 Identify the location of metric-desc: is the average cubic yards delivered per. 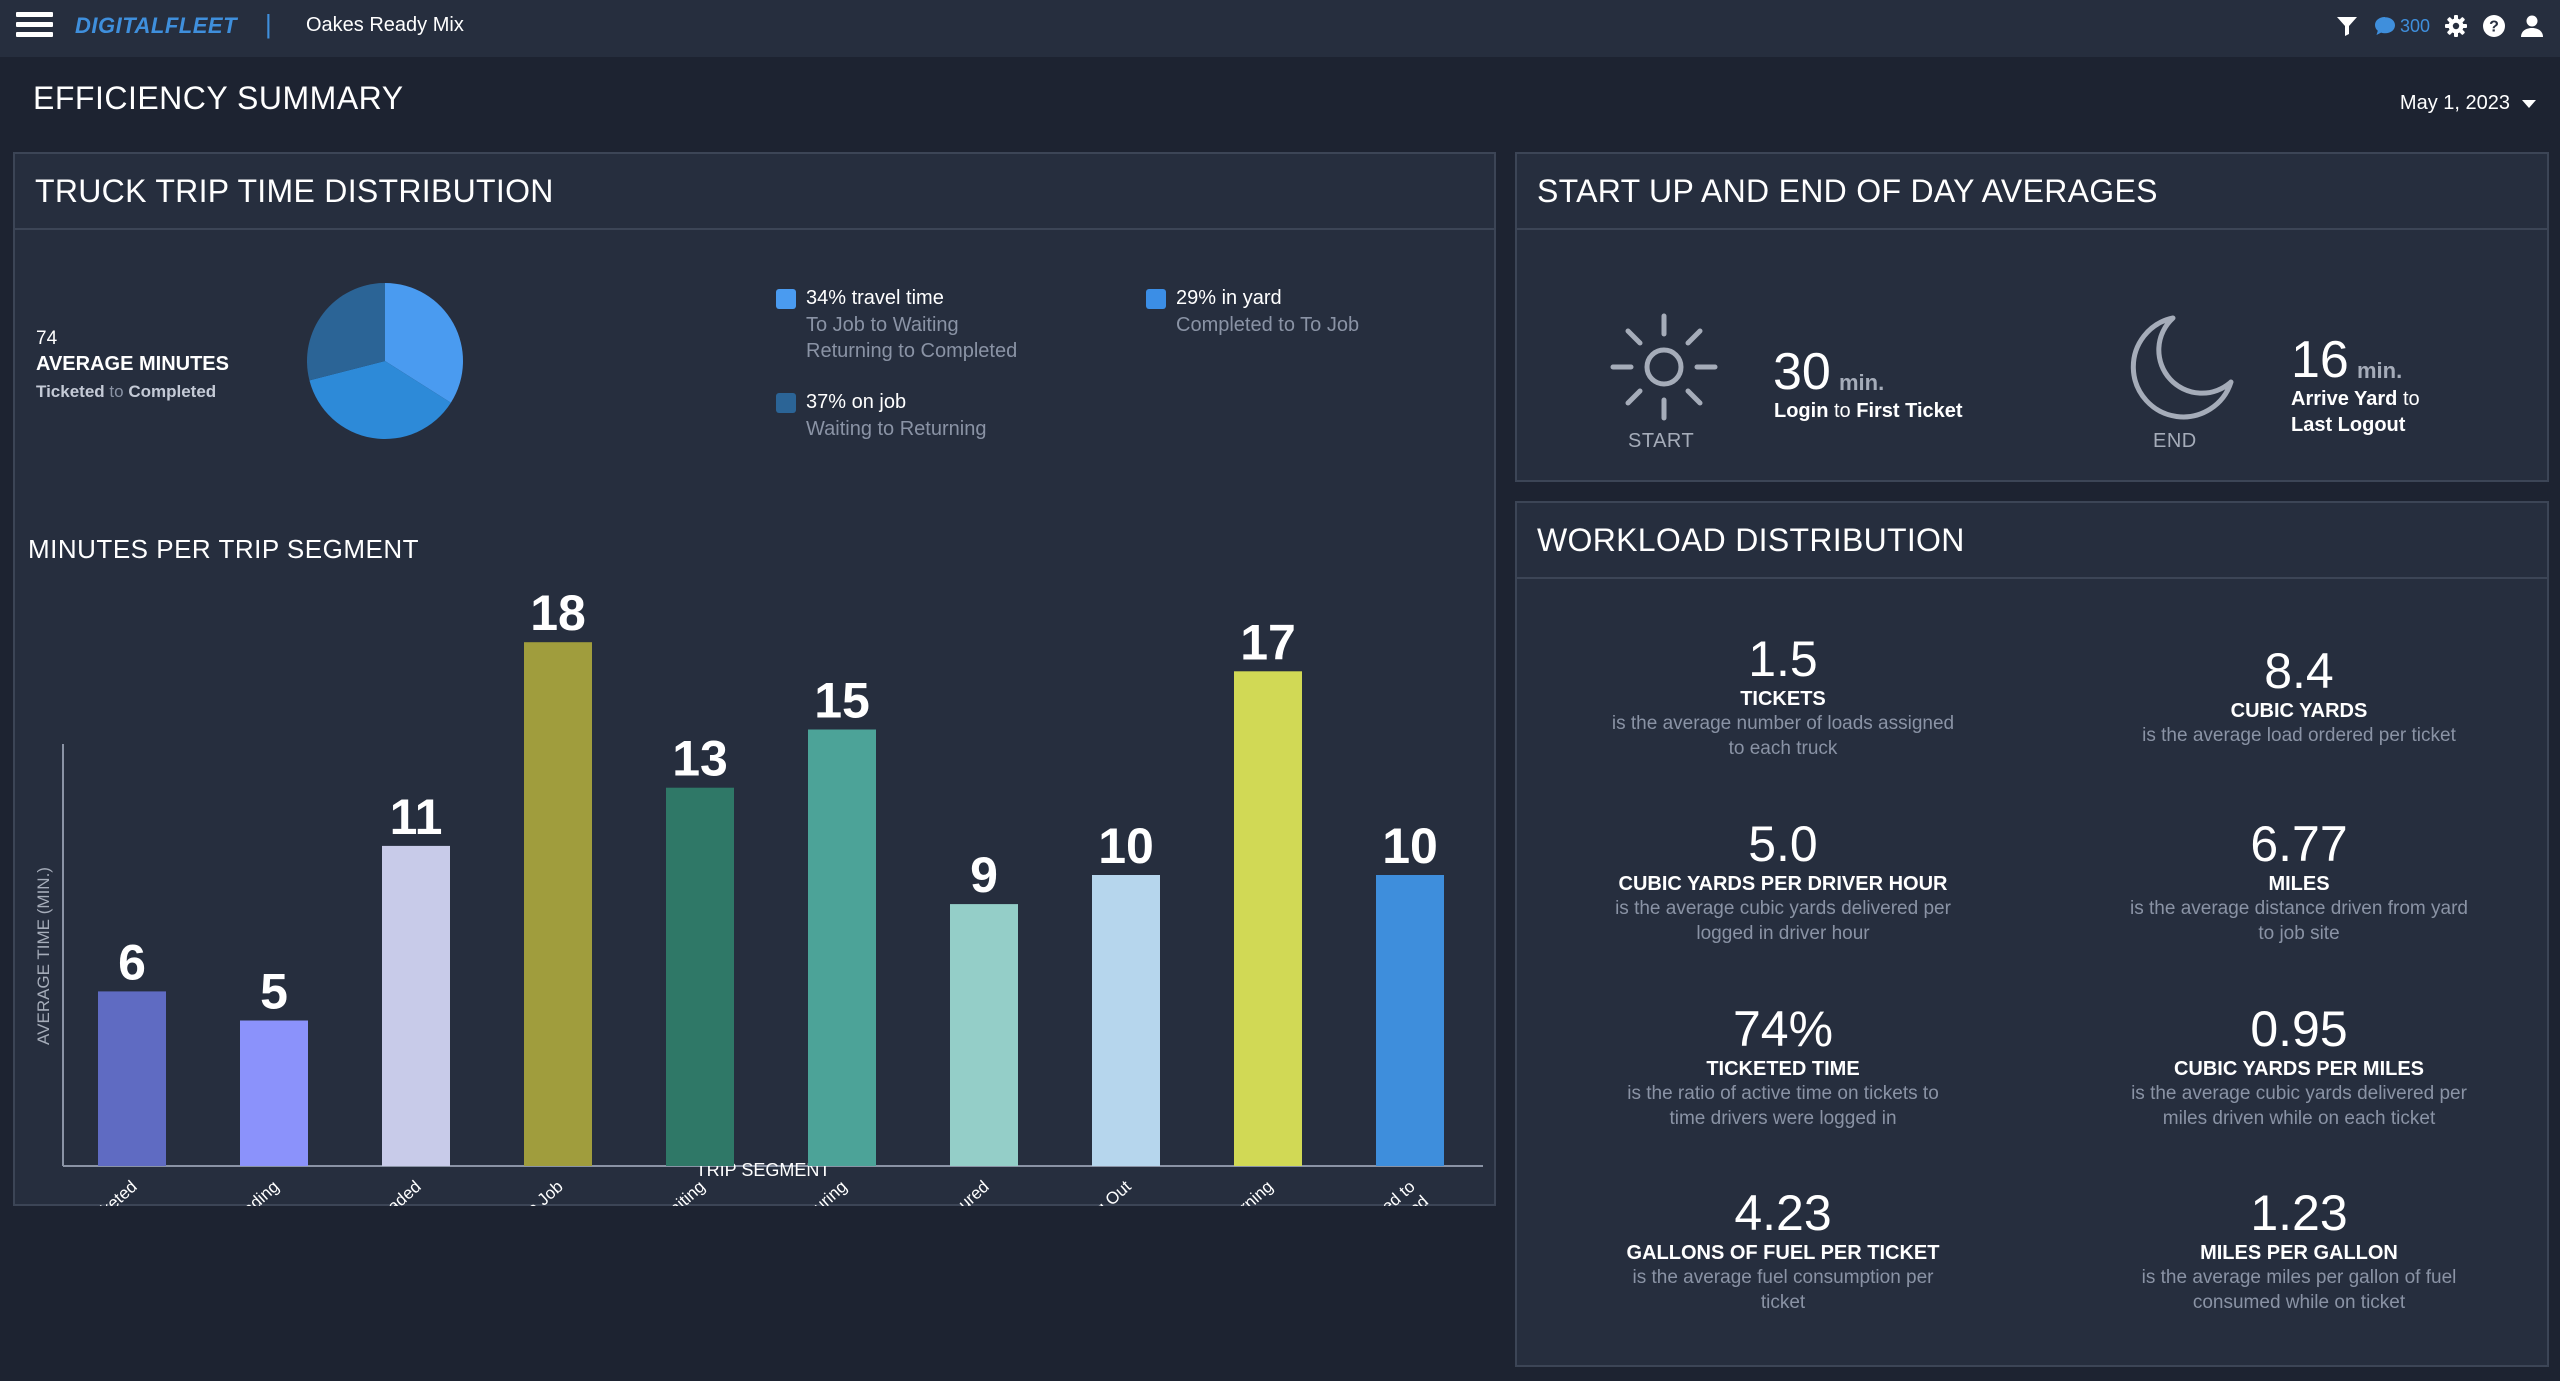
(2299, 1093).